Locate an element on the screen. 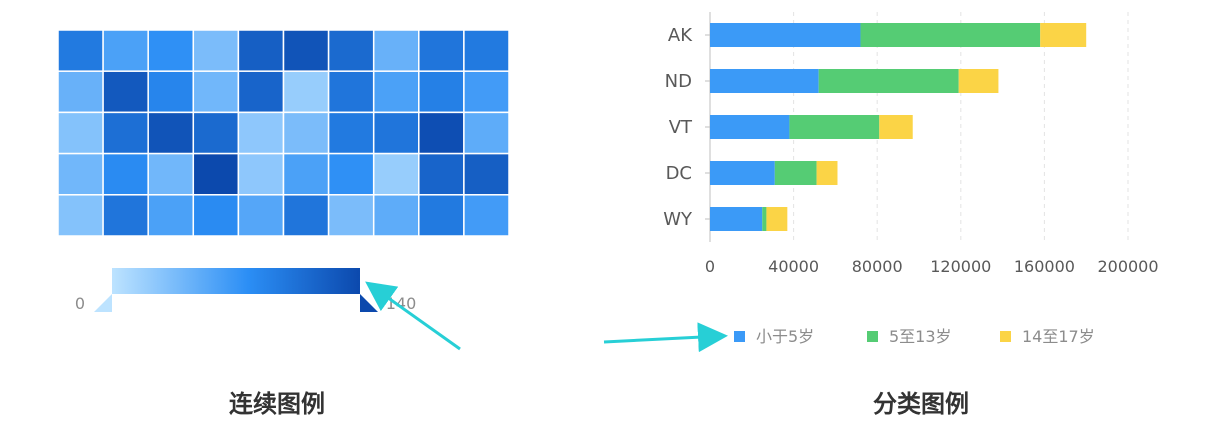 The width and height of the screenshot is (1231, 431). legend-item: 14至17岁 is located at coordinates (1047, 336).